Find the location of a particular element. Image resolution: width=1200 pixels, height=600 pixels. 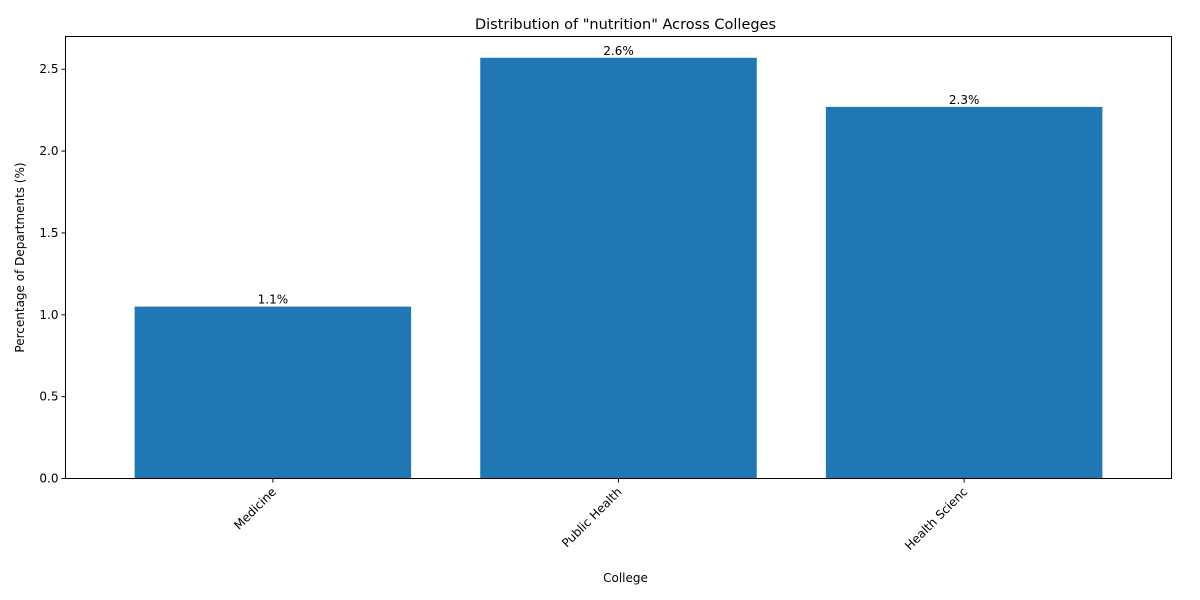

bar-value-label: 2.3% is located at coordinates (964, 100).